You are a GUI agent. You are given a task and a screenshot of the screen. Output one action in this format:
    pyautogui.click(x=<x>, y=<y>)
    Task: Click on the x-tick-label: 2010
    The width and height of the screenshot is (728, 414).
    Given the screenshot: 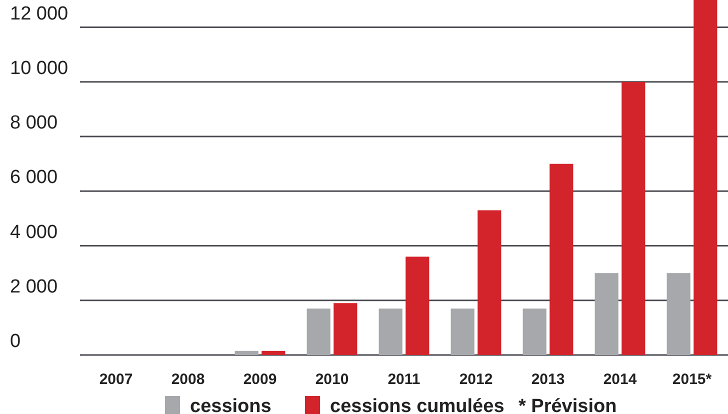 What is the action you would take?
    pyautogui.click(x=332, y=379)
    